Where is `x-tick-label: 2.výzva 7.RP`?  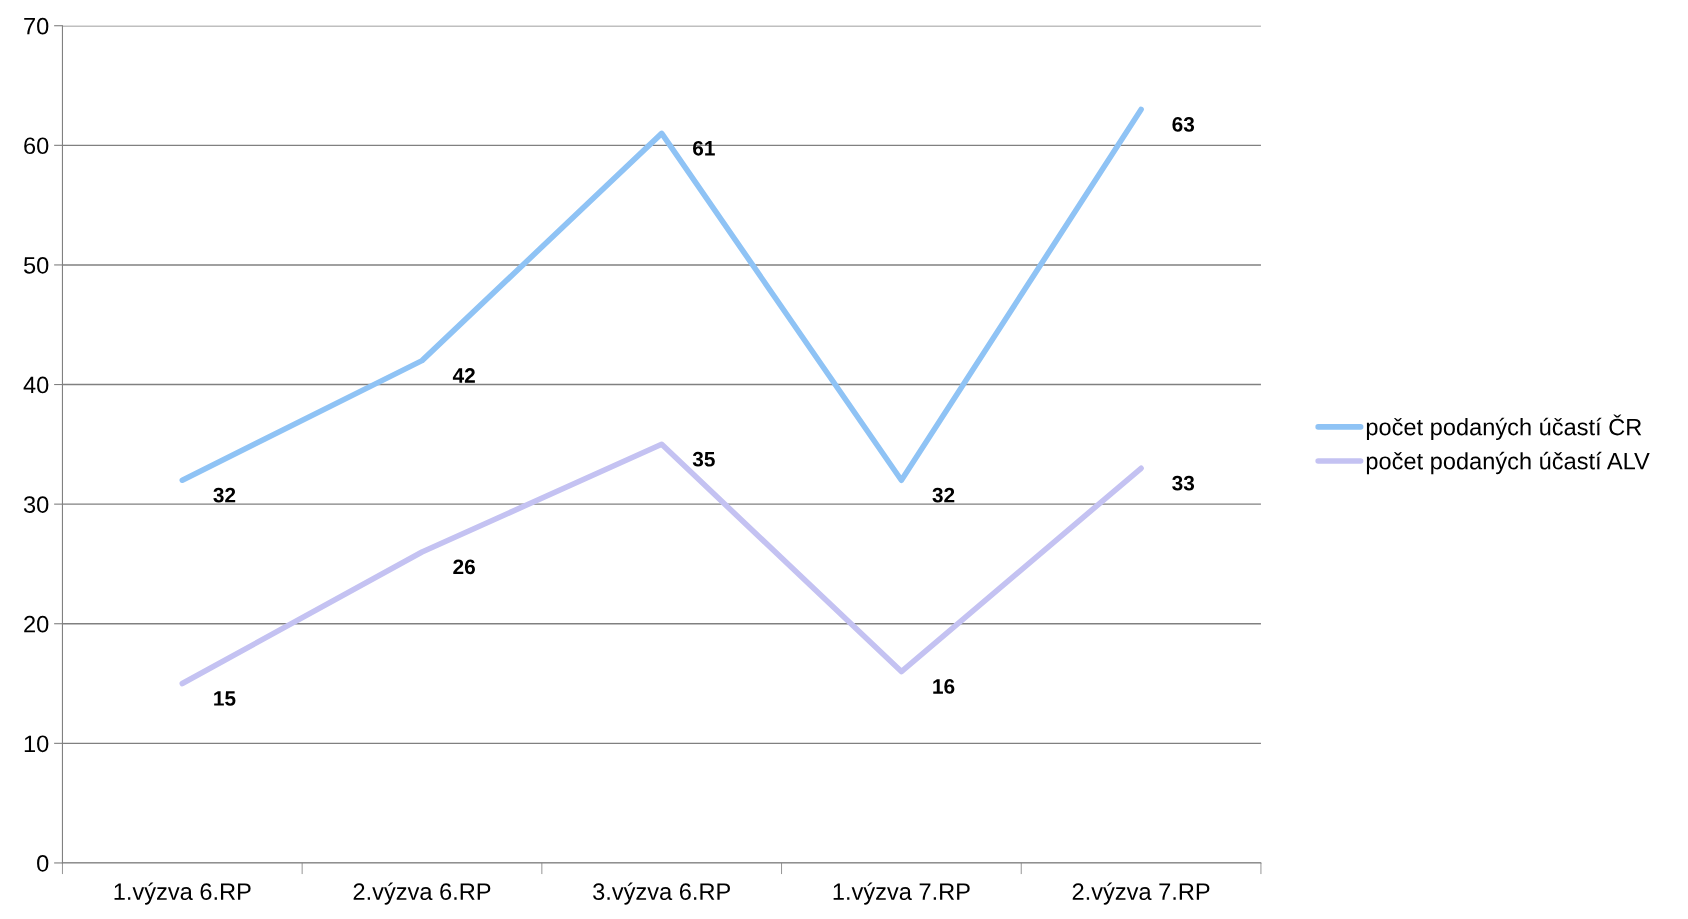 x-tick-label: 2.výzva 7.RP is located at coordinates (1141, 893).